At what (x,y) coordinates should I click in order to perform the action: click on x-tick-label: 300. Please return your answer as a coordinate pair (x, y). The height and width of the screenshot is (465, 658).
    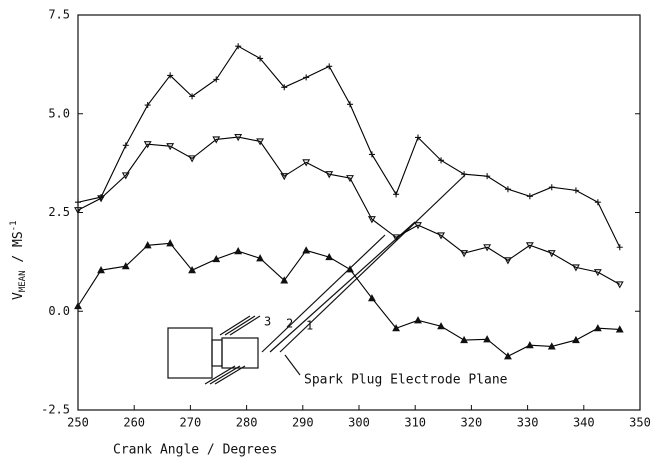
    Looking at the image, I should click on (359, 423).